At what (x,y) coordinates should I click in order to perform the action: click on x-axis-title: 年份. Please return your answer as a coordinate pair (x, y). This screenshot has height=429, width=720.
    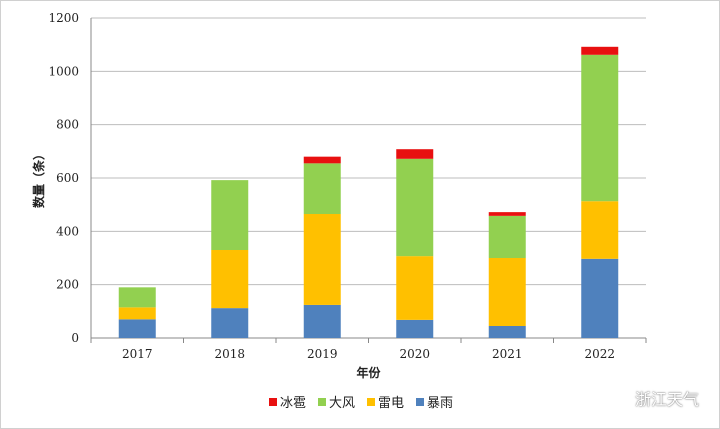
    Looking at the image, I should click on (368, 372).